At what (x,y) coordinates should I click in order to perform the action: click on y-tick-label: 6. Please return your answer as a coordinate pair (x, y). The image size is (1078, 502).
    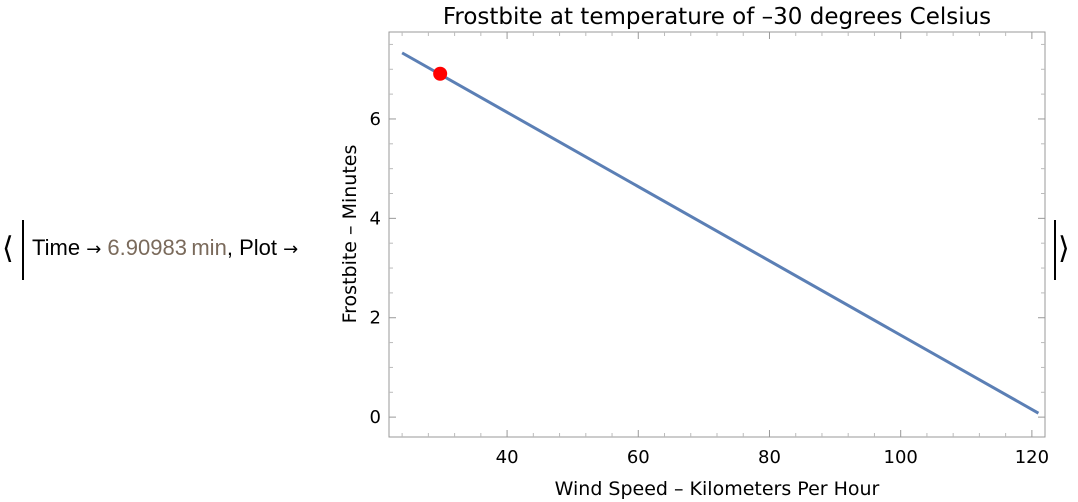
    Looking at the image, I should click on (375, 119).